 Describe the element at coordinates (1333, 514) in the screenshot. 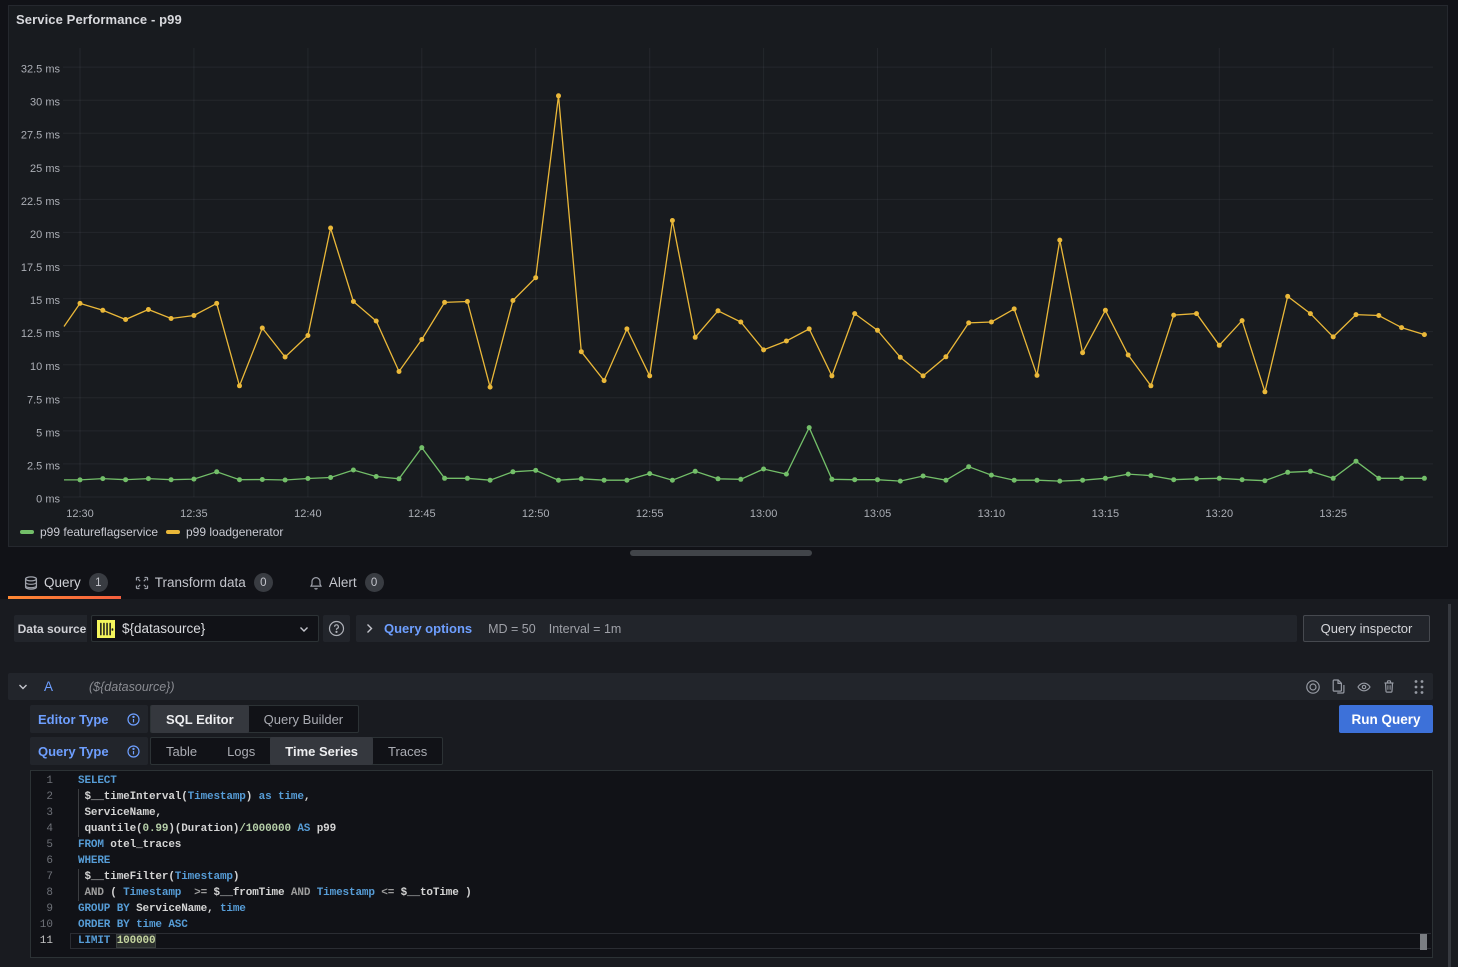

I see `svg-text: 13:25` at that location.